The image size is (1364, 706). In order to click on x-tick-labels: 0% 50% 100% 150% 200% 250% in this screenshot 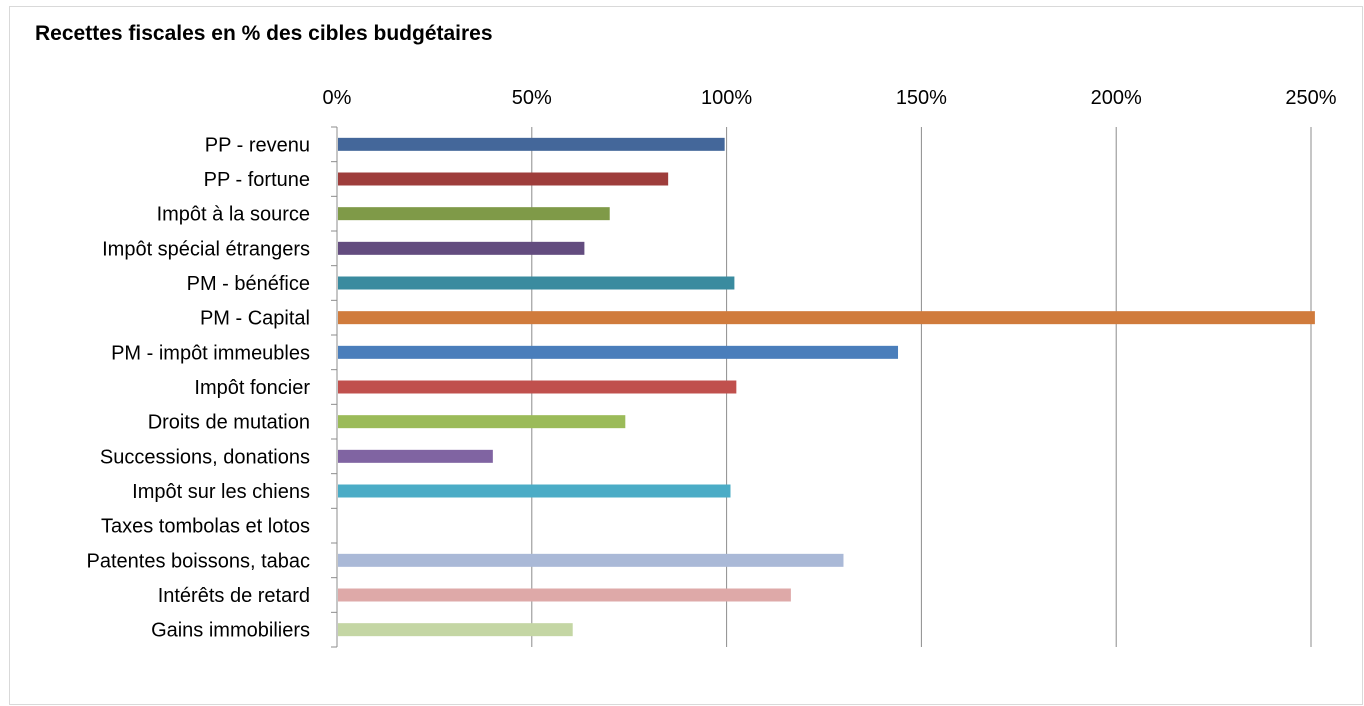, I will do `click(830, 98)`.